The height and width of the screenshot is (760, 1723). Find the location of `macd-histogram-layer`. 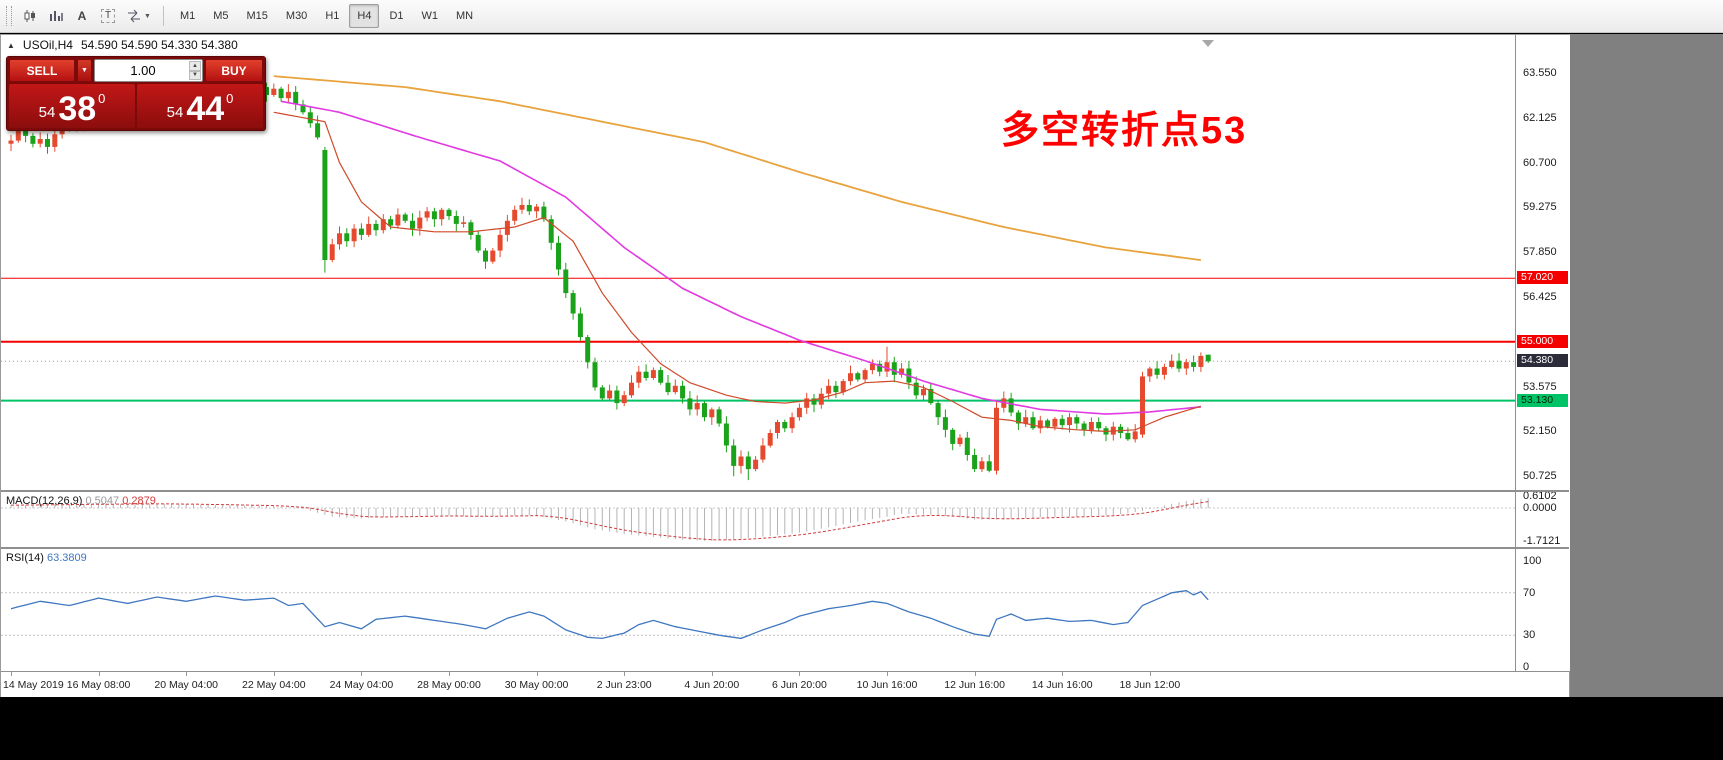

macd-histogram-layer is located at coordinates (609, 519).